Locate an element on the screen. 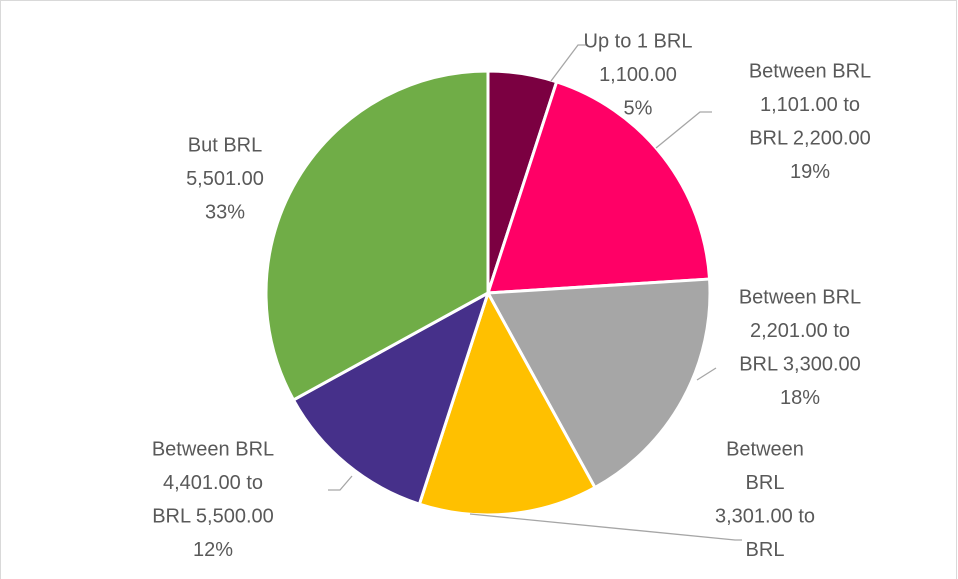 Image resolution: width=958 pixels, height=579 pixels. category-label: Between is located at coordinates (765, 449).